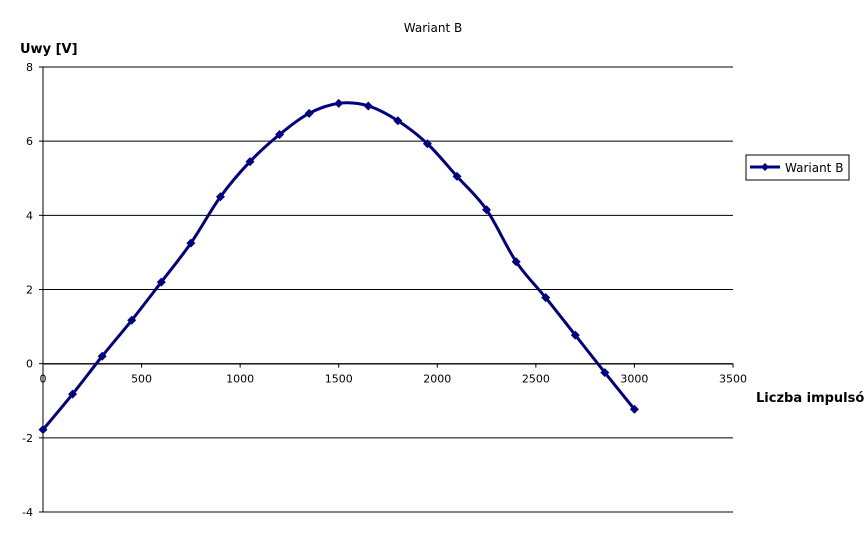  What do you see at coordinates (814, 168) in the screenshot?
I see `legend-label: Wariant B` at bounding box center [814, 168].